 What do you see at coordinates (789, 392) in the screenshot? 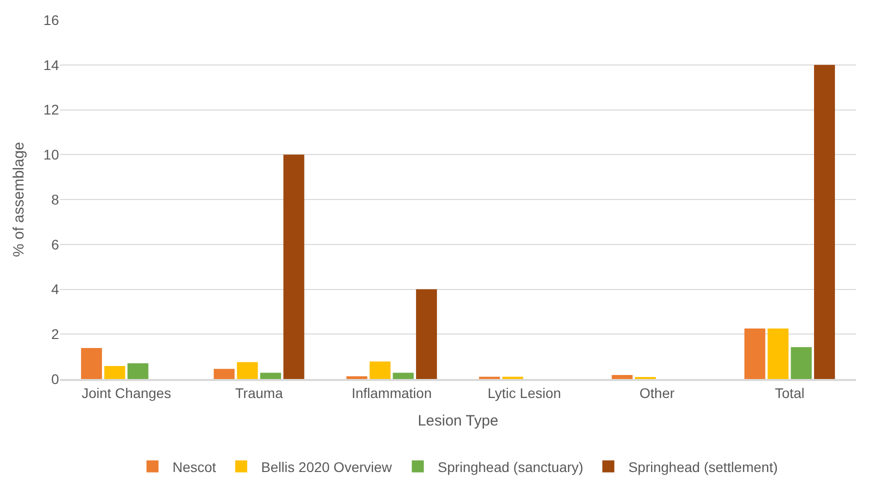
I see `x-tick-label: Total` at bounding box center [789, 392].